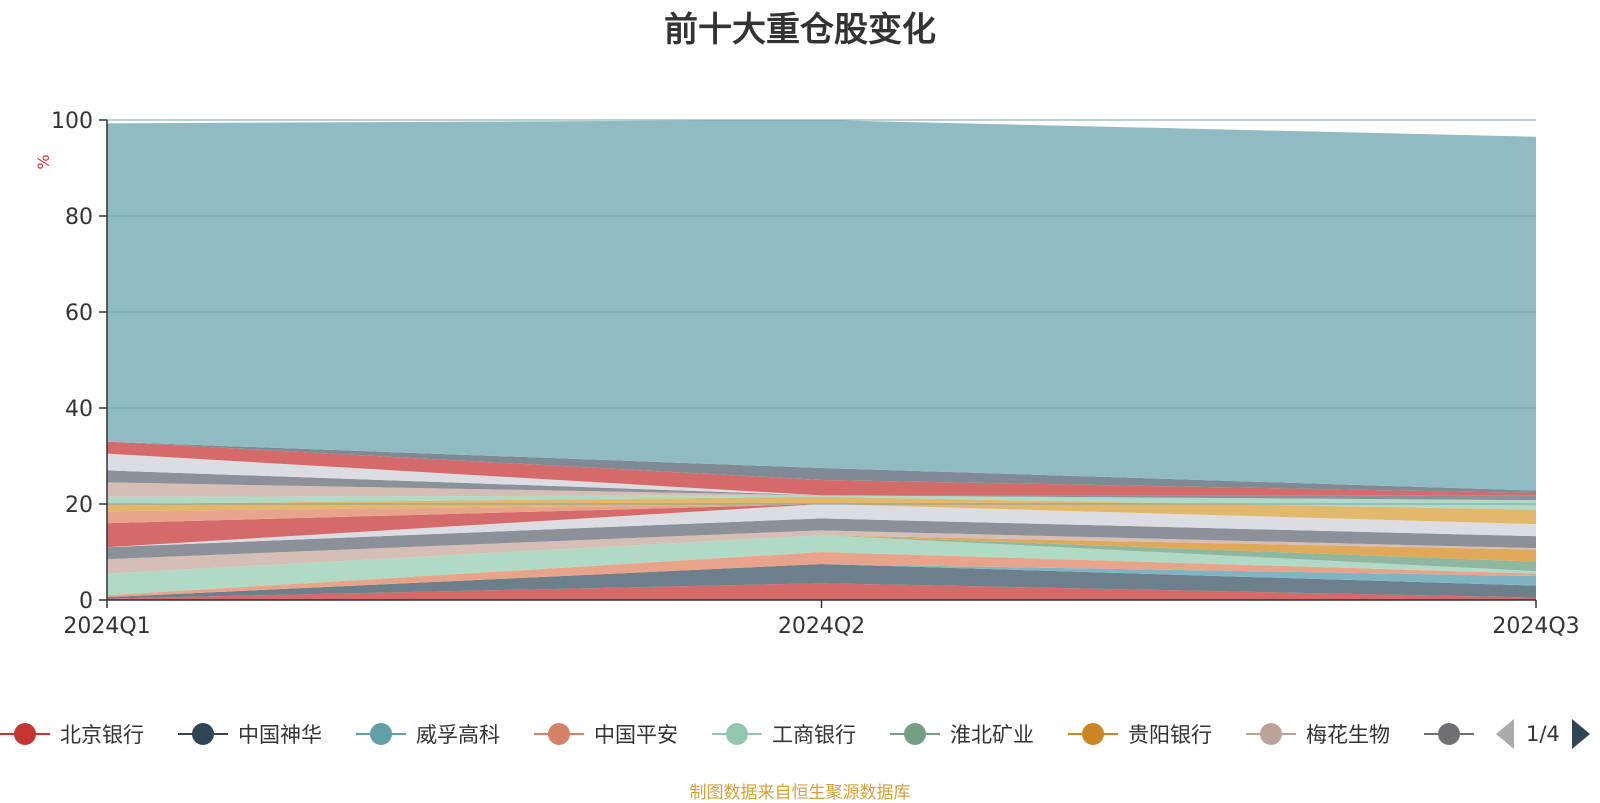 The height and width of the screenshot is (803, 1600). I want to click on legend-label: 北京银行, so click(102, 735).